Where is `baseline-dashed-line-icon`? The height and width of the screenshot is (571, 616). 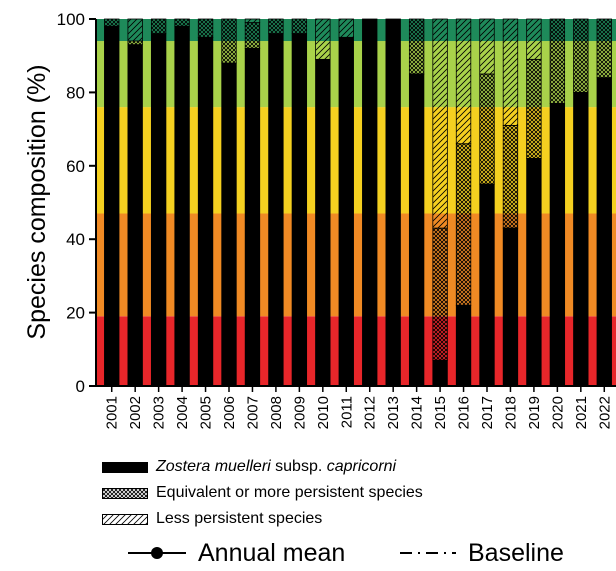
baseline-dashed-line-icon is located at coordinates (428, 553).